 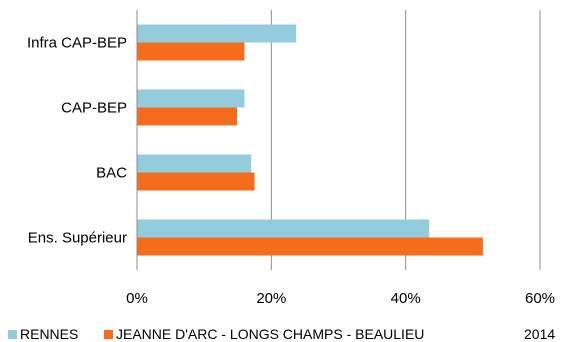 What do you see at coordinates (539, 334) in the screenshot?
I see `year-annotation: 2014` at bounding box center [539, 334].